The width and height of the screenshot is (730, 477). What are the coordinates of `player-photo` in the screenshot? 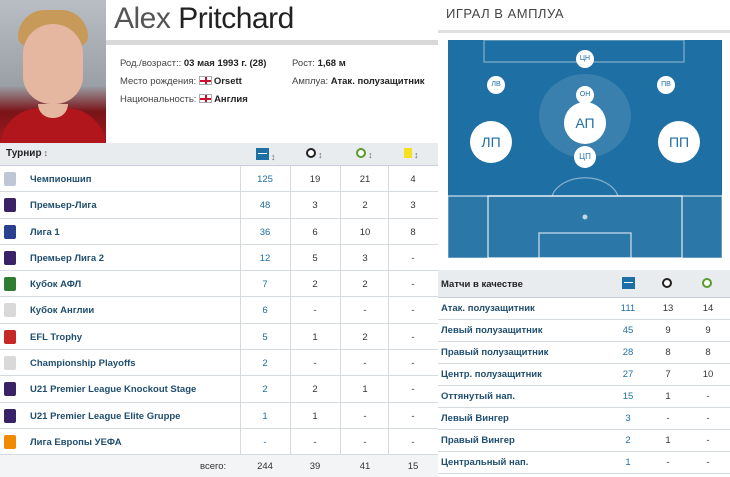 It's located at (53, 71).